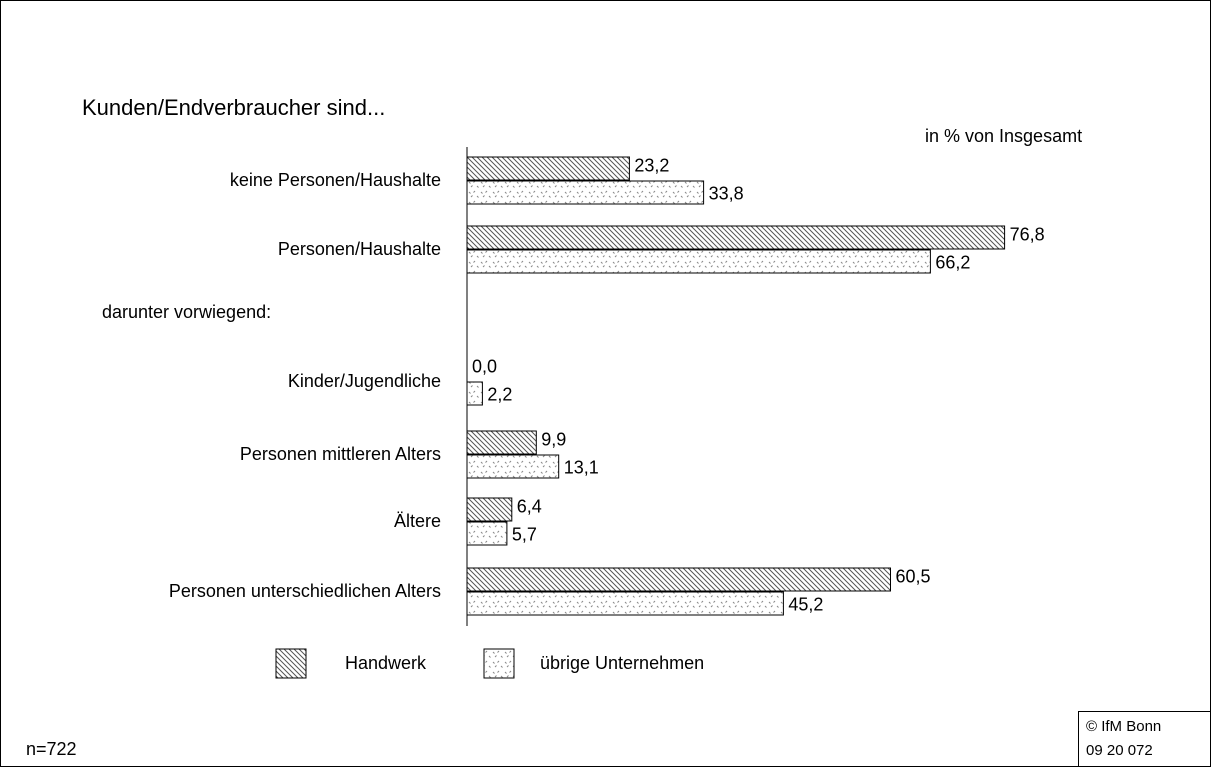  I want to click on category-label: darunter vorwiegend:, so click(186, 312).